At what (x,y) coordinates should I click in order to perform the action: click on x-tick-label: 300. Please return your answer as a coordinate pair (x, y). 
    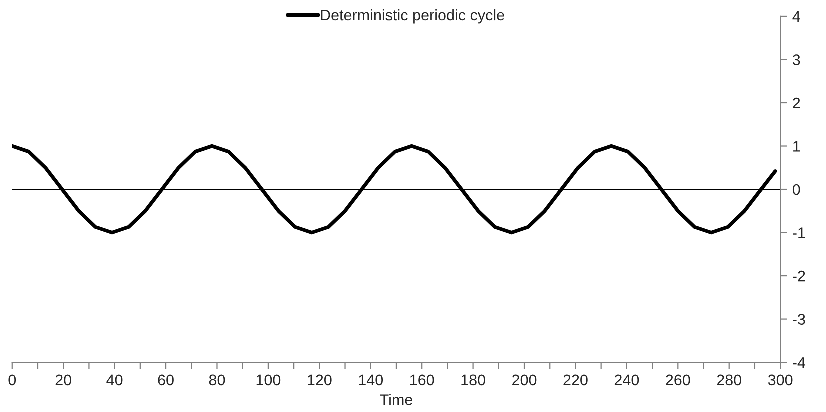
    Looking at the image, I should click on (780, 380).